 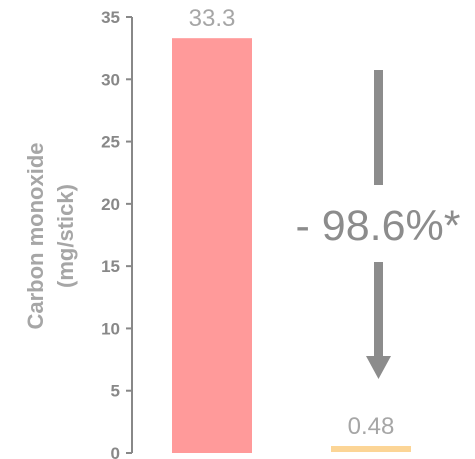 I want to click on bar-value-label: 0.48, so click(x=371, y=426).